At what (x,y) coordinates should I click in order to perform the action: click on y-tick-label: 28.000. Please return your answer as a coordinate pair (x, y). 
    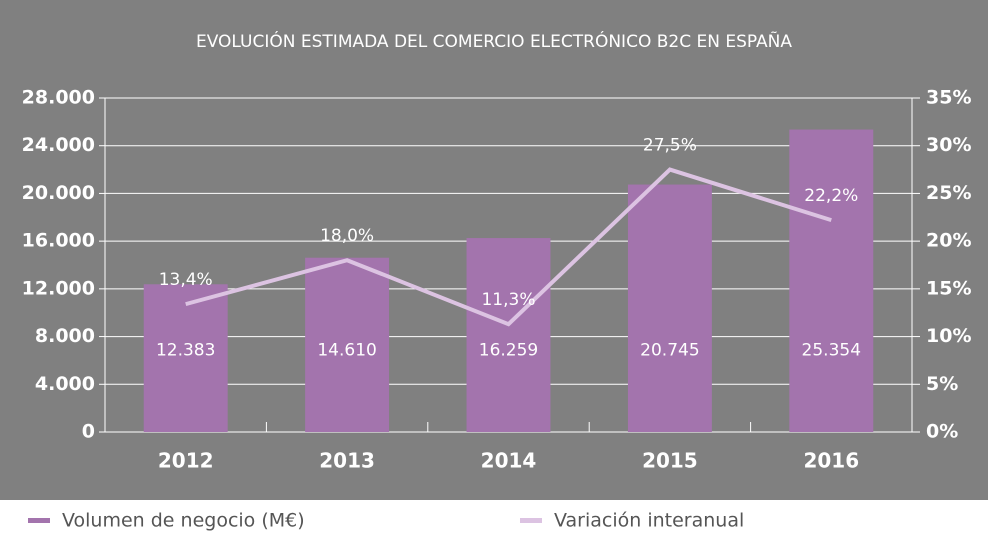
    Looking at the image, I should click on (58, 98).